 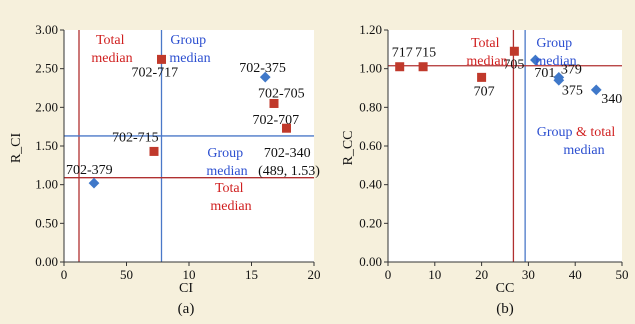 I want to click on y-tick-label-a: 2.50, so click(x=46, y=68).